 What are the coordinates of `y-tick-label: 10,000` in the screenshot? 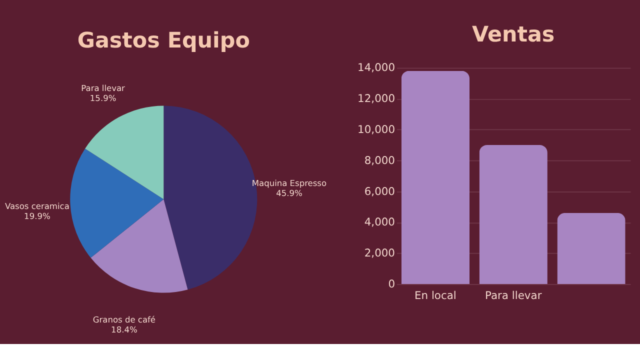 It's located at (377, 129).